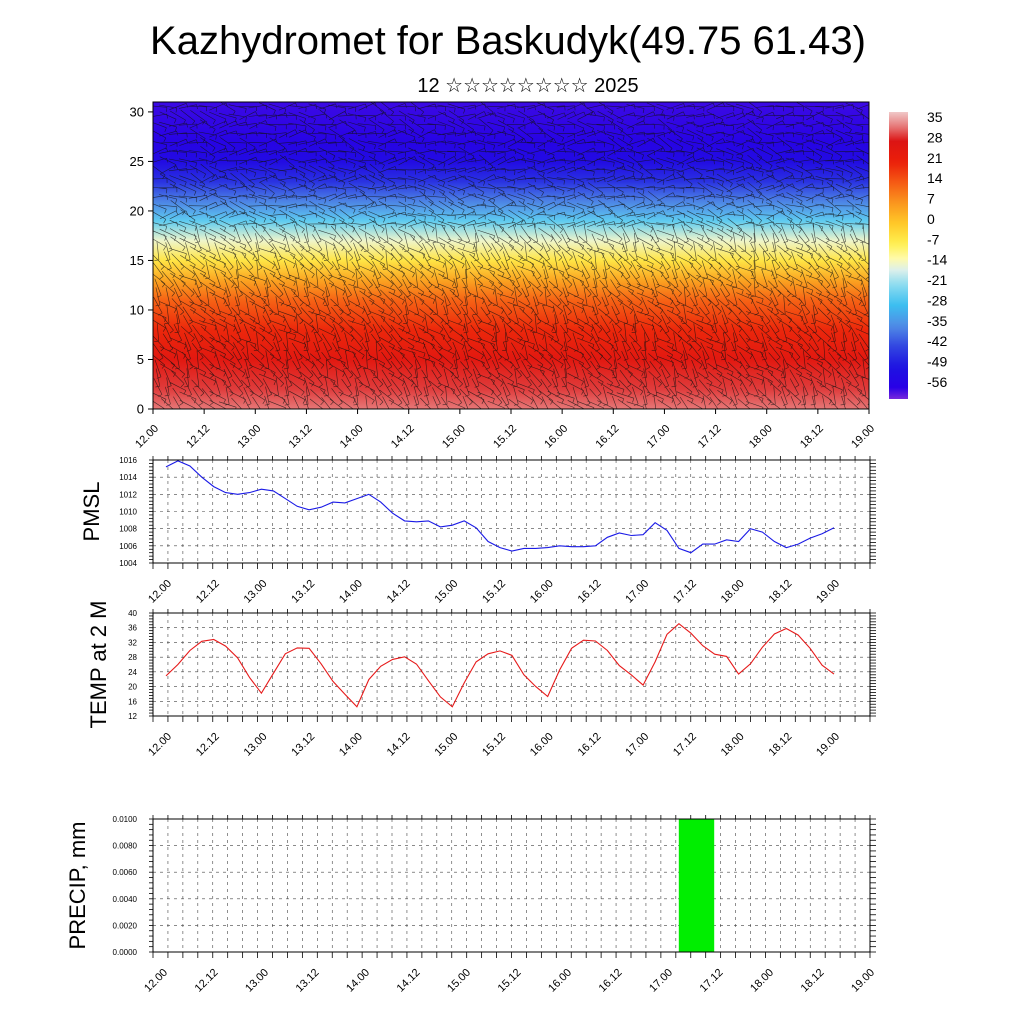 This screenshot has height=1024, width=1024. I want to click on colorbar-label: -21, so click(937, 280).